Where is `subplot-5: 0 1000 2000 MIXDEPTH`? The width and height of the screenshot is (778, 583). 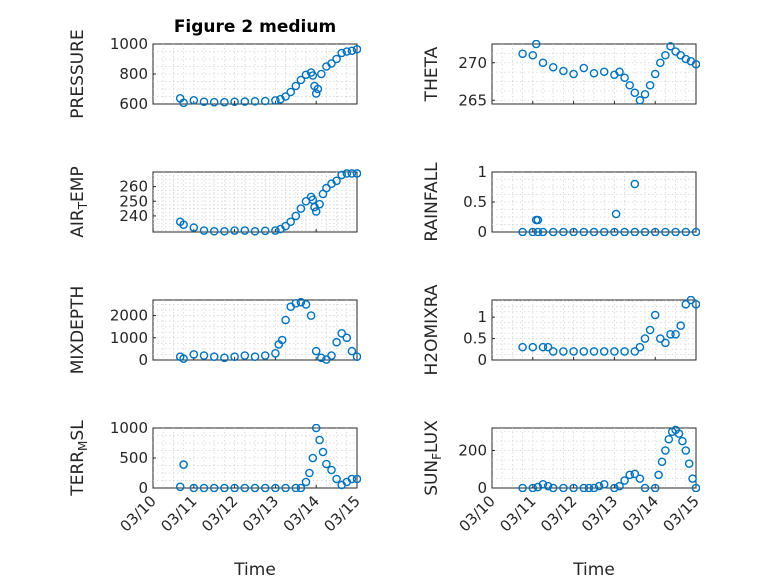
subplot-5: 0 1000 2000 MIXDEPTH is located at coordinates (214, 330).